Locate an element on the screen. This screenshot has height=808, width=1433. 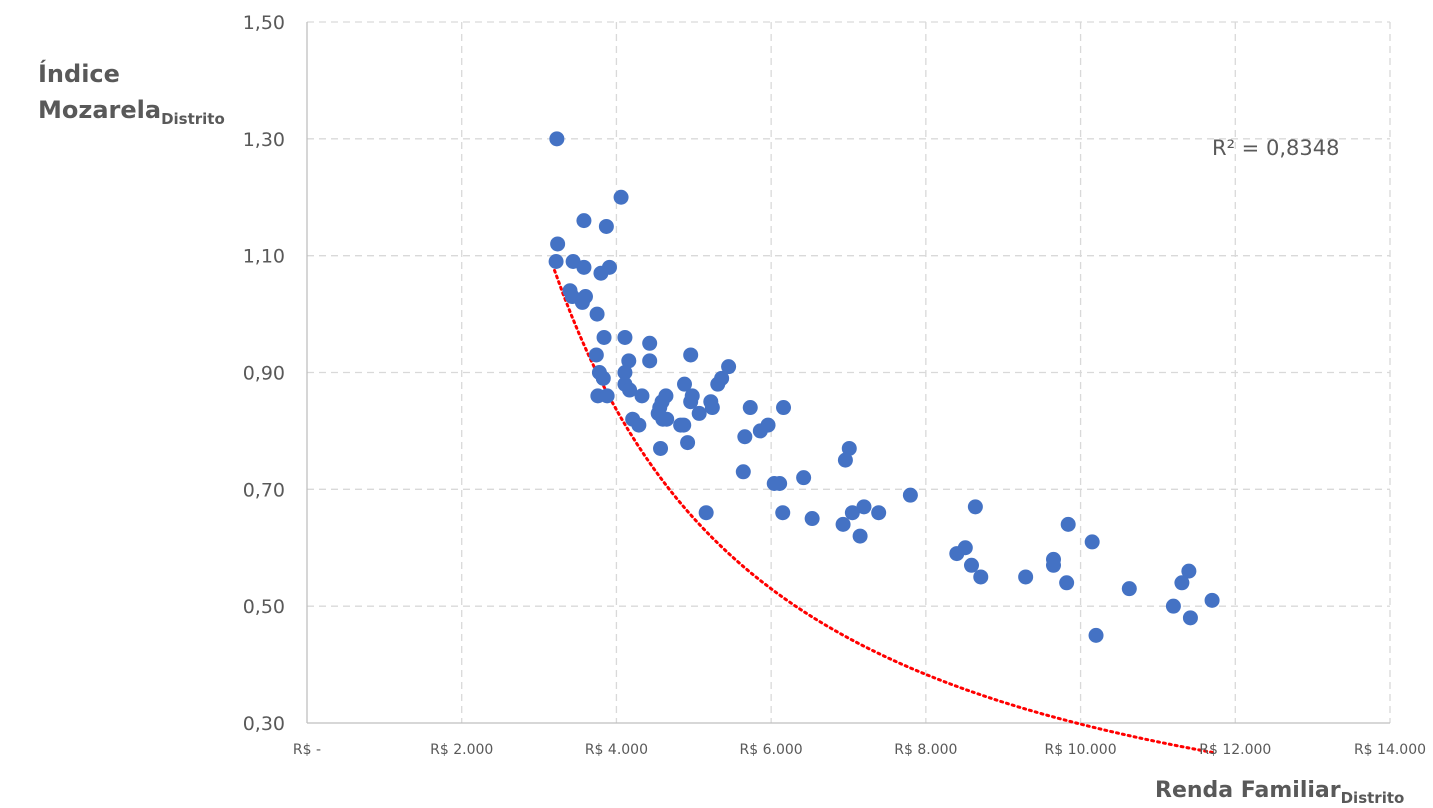
y-tick-label: 0,70 is located at coordinates (264, 490).